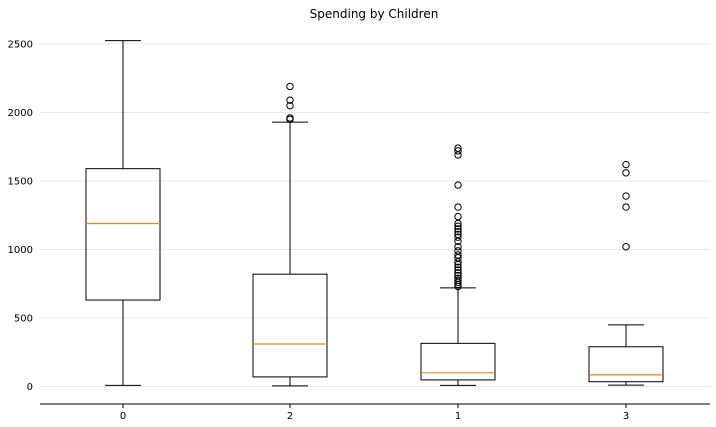  Describe the element at coordinates (458, 416) in the screenshot. I see `x-tick-label-1: 1` at that location.